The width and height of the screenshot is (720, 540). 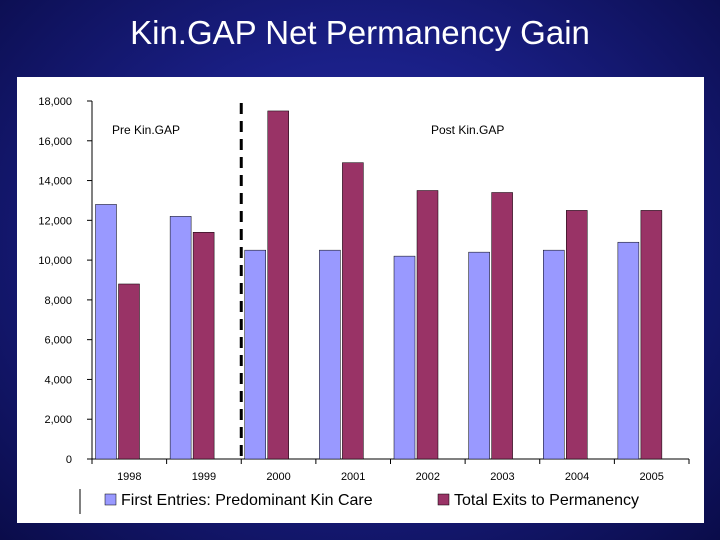 What do you see at coordinates (278, 477) in the screenshot?
I see `x-tick-label: 2000` at bounding box center [278, 477].